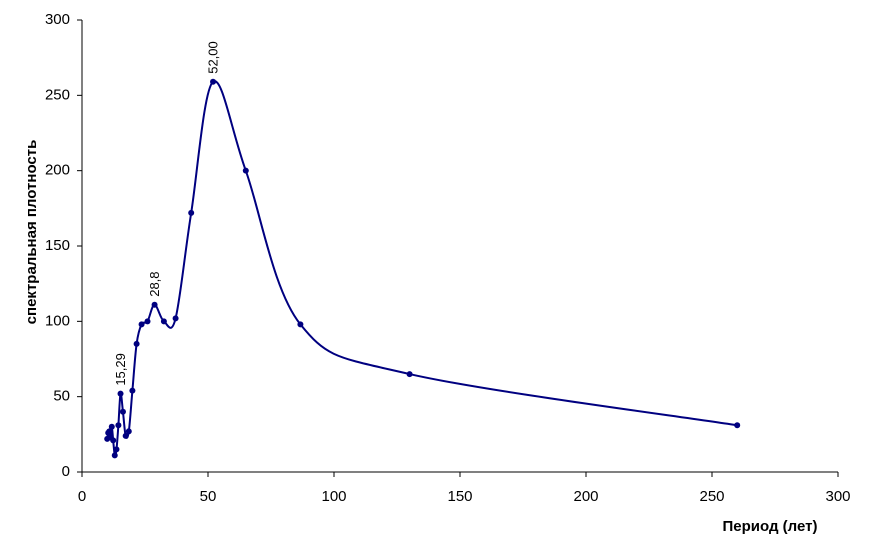 Image resolution: width=896 pixels, height=558 pixels. I want to click on y-tick-label: 150, so click(57, 245).